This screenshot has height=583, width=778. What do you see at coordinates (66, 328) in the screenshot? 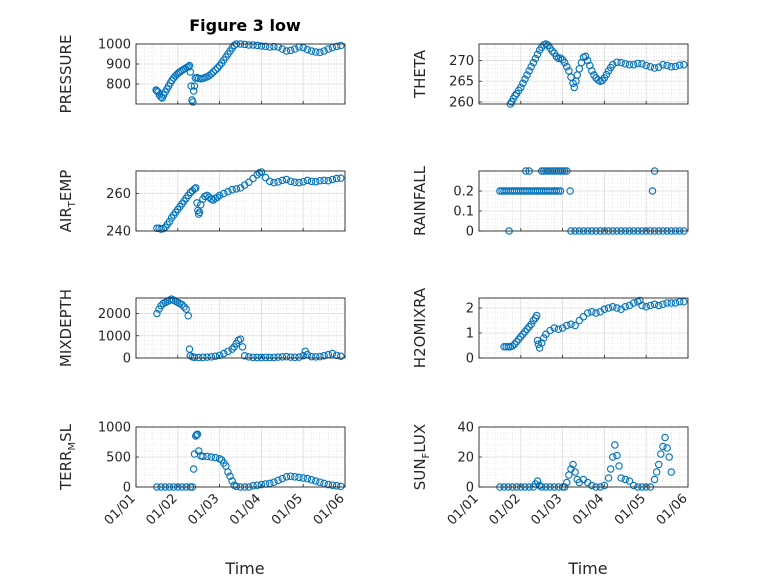
I see `mixdepth-y-axis-label: MIXDEPTH` at bounding box center [66, 328].